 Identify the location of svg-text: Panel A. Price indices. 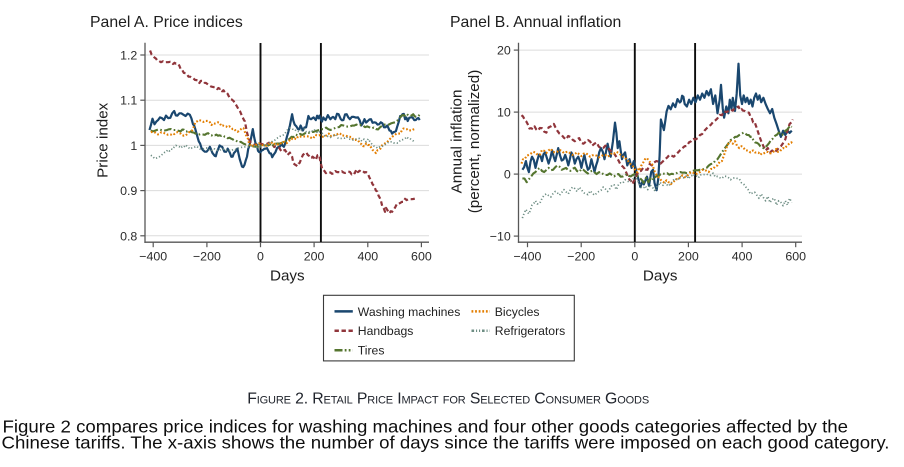
(166, 22).